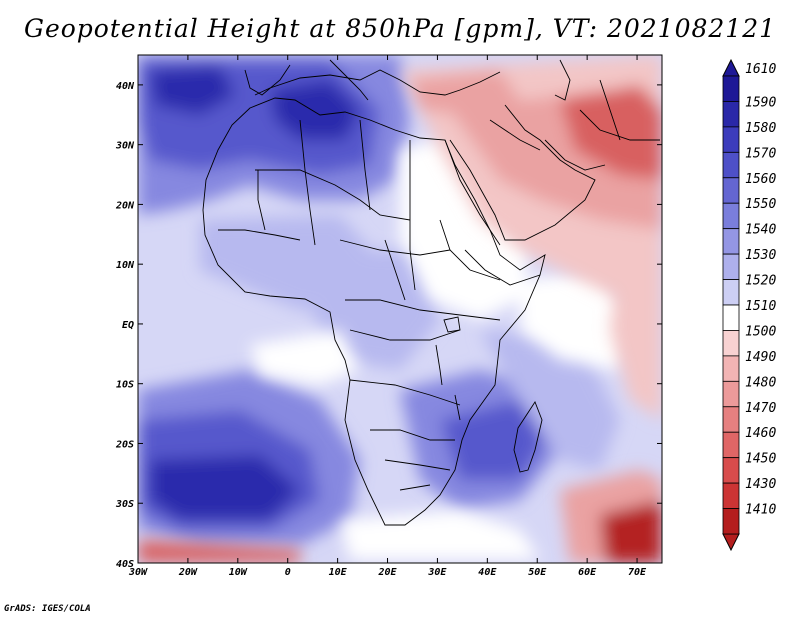  What do you see at coordinates (760, 408) in the screenshot?
I see `colorbar-label-1470: 1470` at bounding box center [760, 408].